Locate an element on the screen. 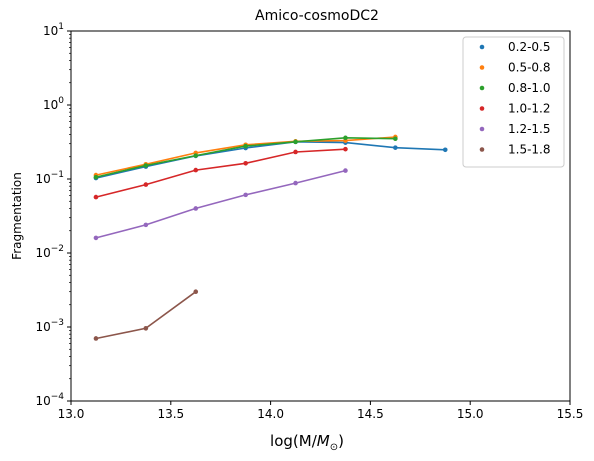  legend-label: 0.8-1.0 is located at coordinates (529, 88).